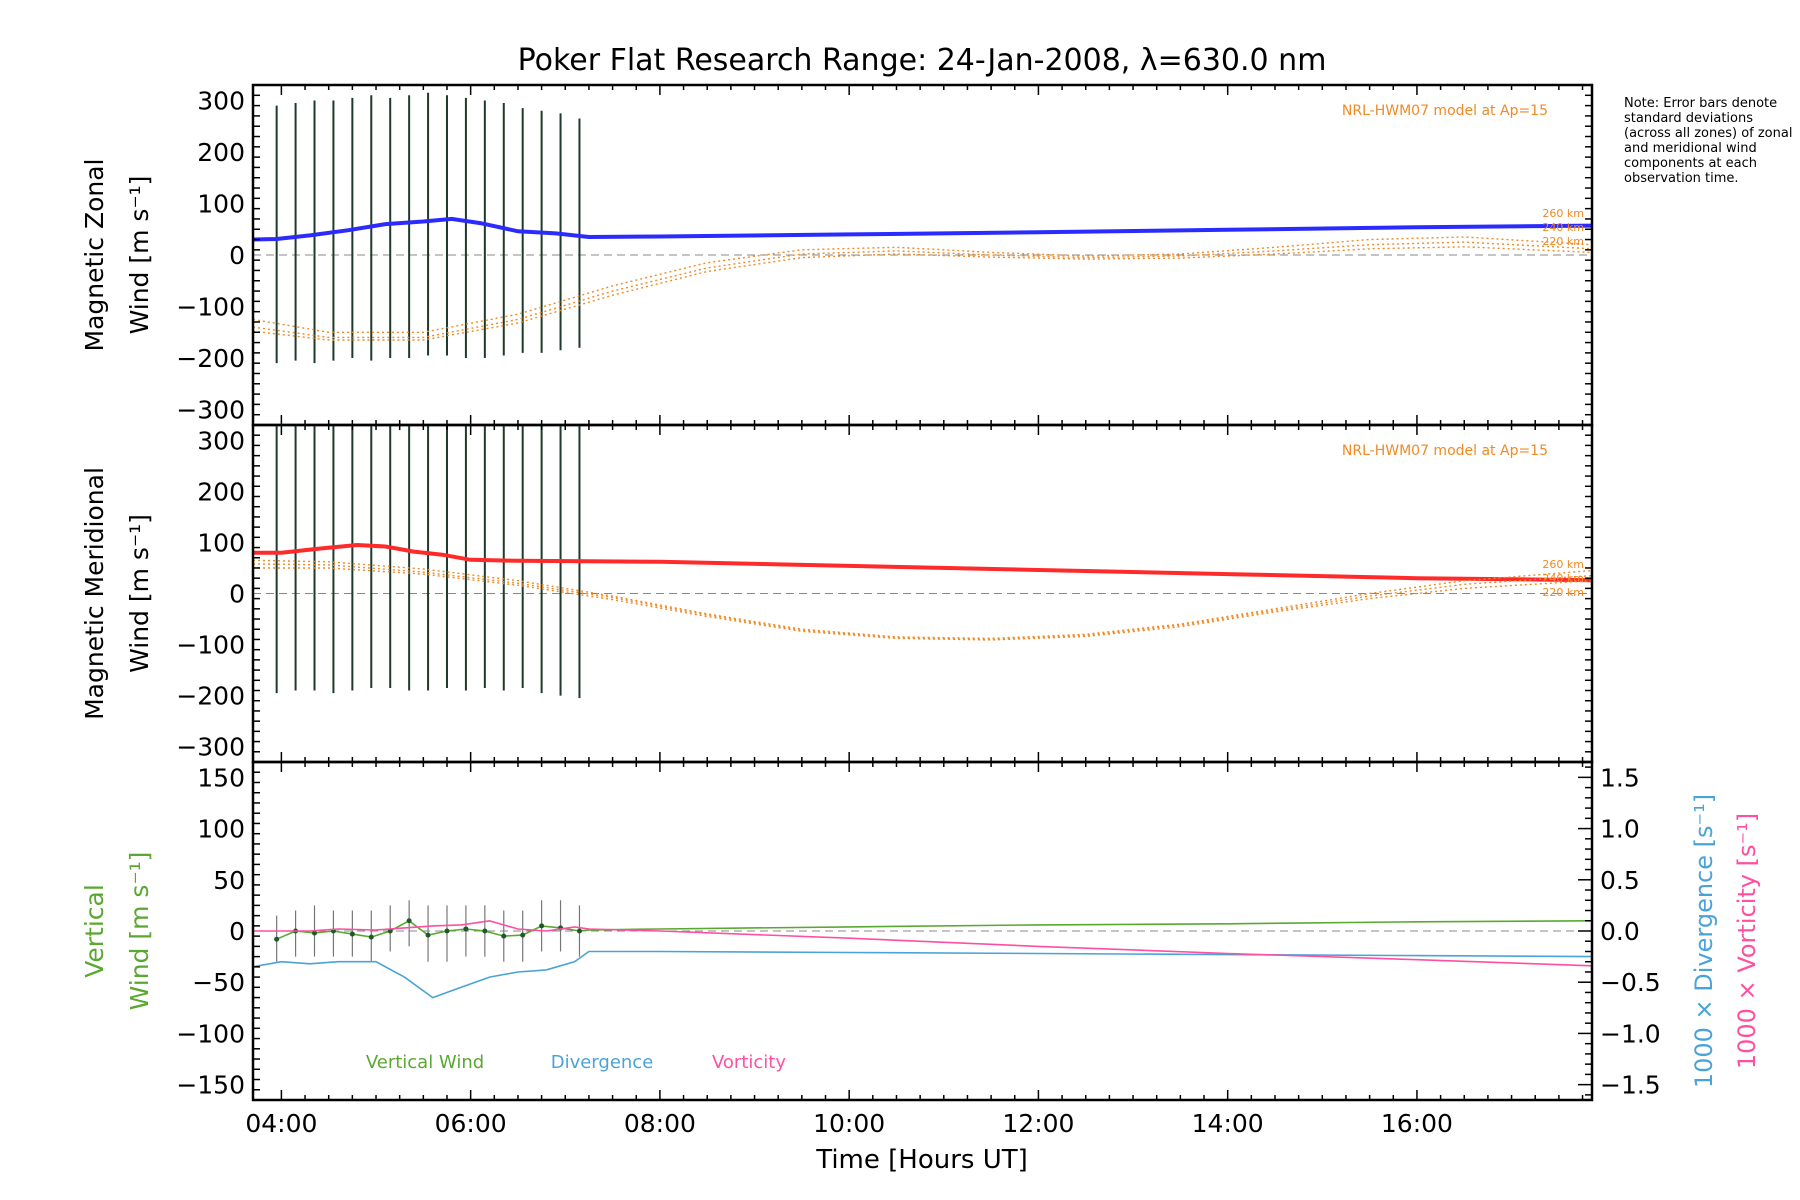 The image size is (1800, 1200). I want to click on divergence-axis-label: 1000 × Divergence [s⁻¹], so click(1704, 941).